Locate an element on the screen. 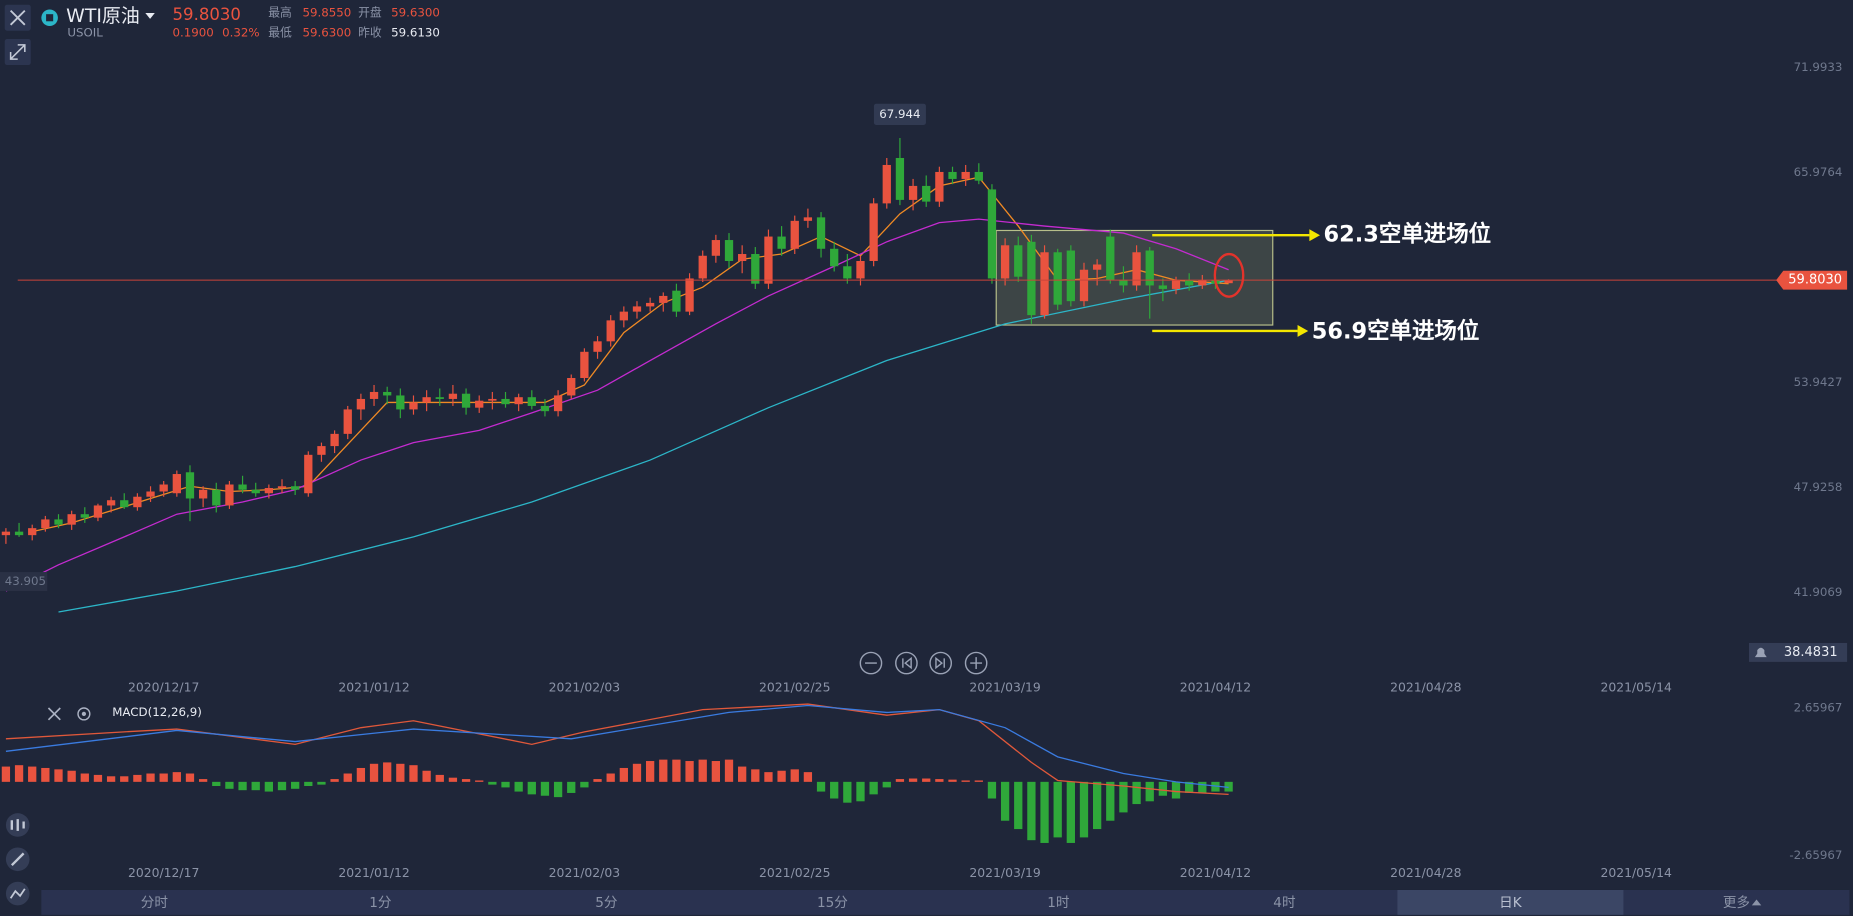 This screenshot has width=1853, height=916. macd-close is located at coordinates (54, 714).